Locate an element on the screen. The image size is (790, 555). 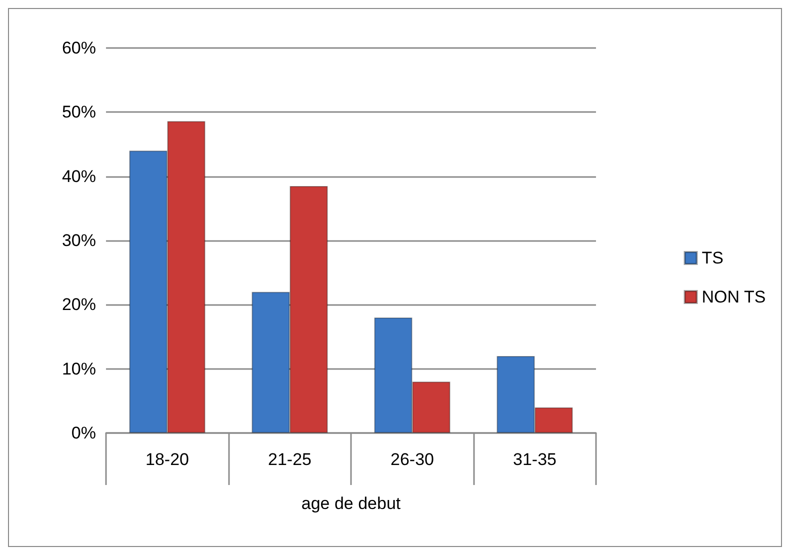
x-tick-label: 26-30 is located at coordinates (412, 459).